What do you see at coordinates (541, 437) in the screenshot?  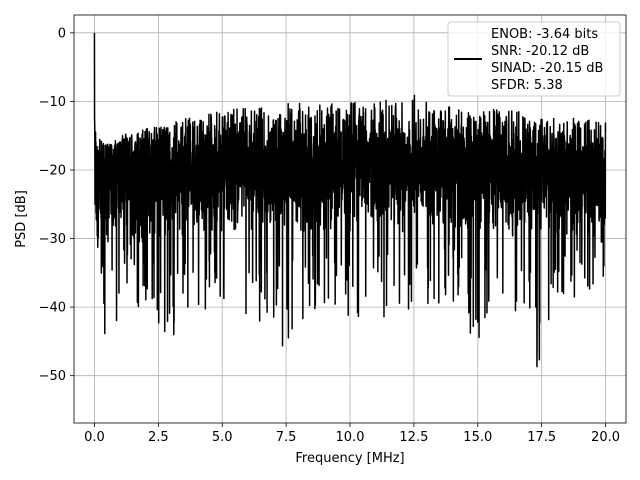 I see `x-tick-label: 17.5` at bounding box center [541, 437].